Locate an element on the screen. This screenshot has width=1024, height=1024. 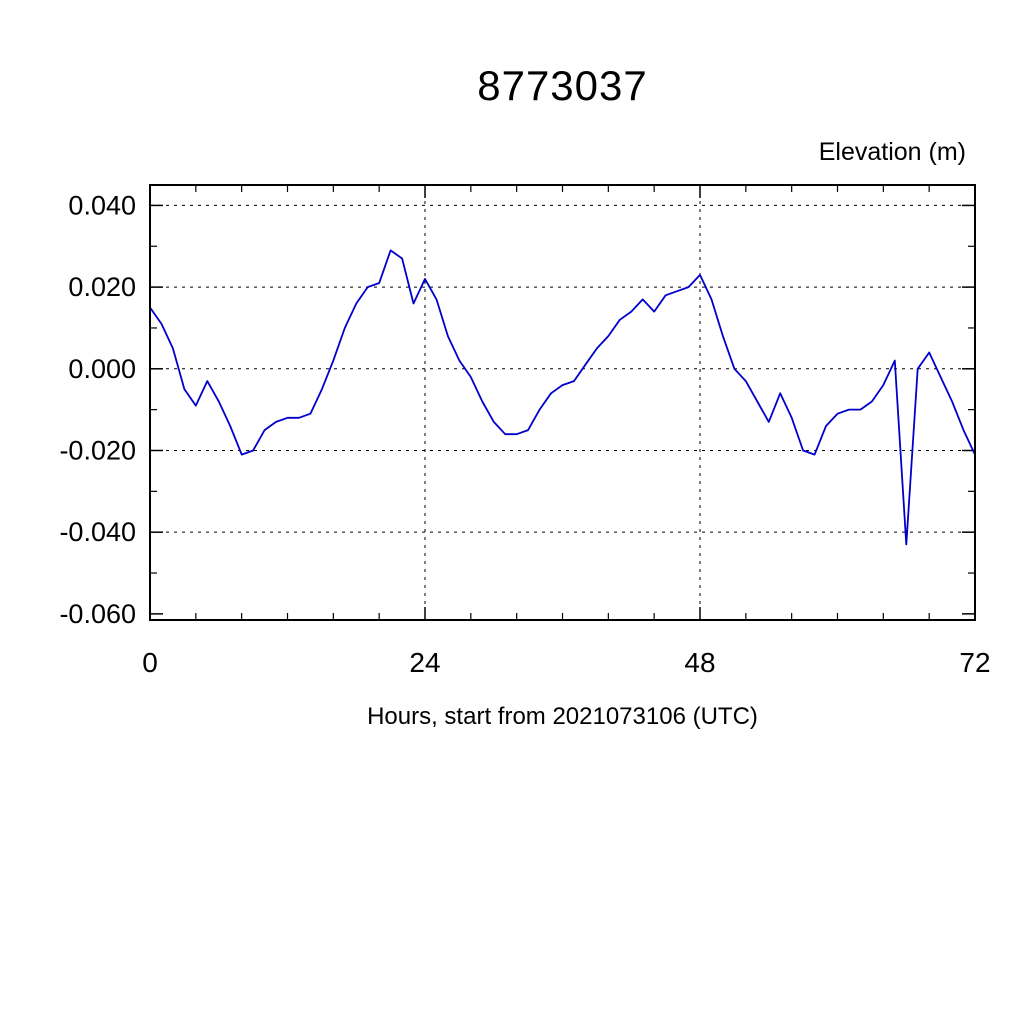
x-tick-label: 0 is located at coordinates (150, 662).